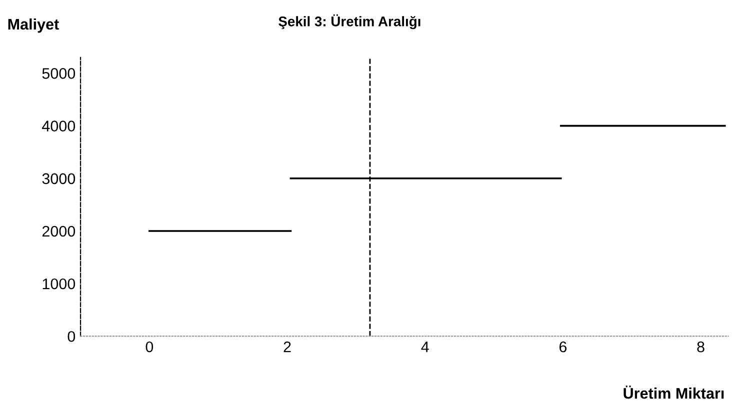 The height and width of the screenshot is (410, 732). What do you see at coordinates (674, 392) in the screenshot?
I see `x-axis-title: Üretim Miktarı` at bounding box center [674, 392].